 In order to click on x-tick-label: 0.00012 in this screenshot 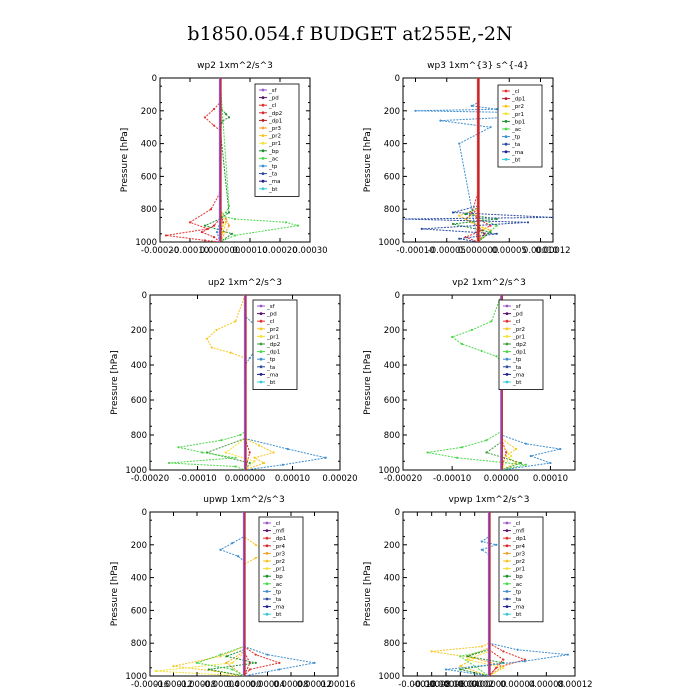, I will do `click(574, 685)`.